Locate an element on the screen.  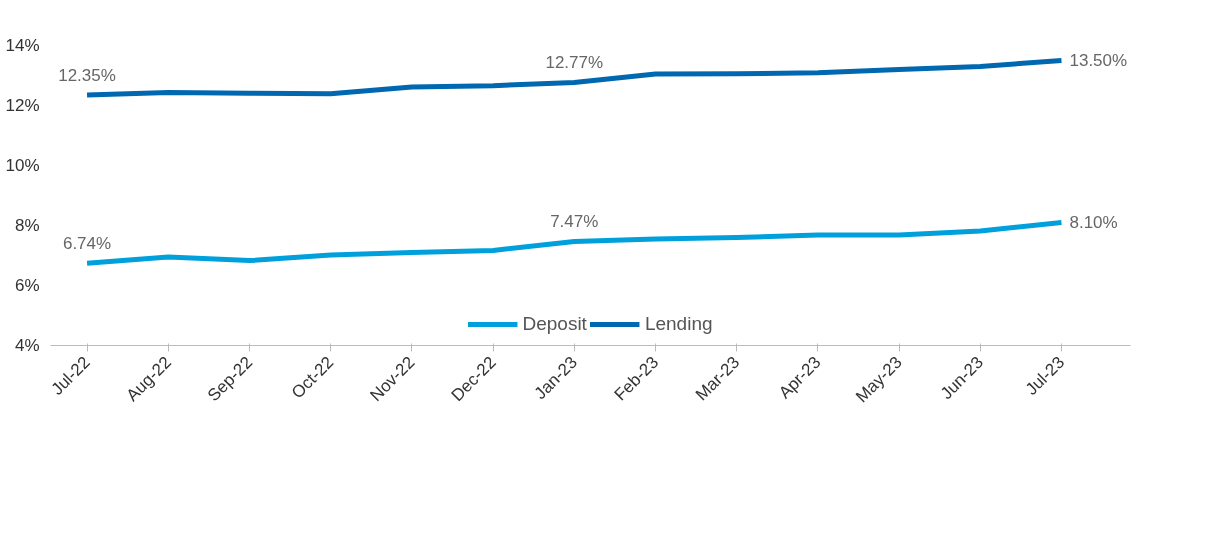
data-label: 12.77% is located at coordinates (574, 63).